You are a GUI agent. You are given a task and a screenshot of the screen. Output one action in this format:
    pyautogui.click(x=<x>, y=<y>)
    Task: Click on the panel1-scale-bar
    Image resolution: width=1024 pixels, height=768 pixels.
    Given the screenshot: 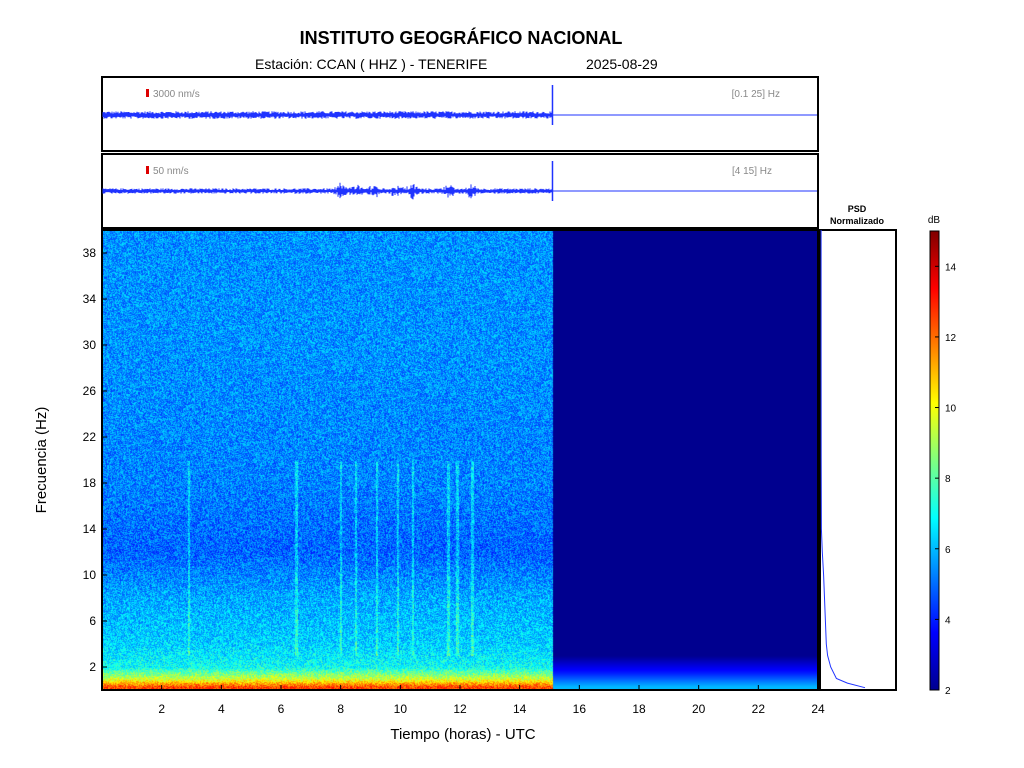 What is the action you would take?
    pyautogui.click(x=147, y=93)
    